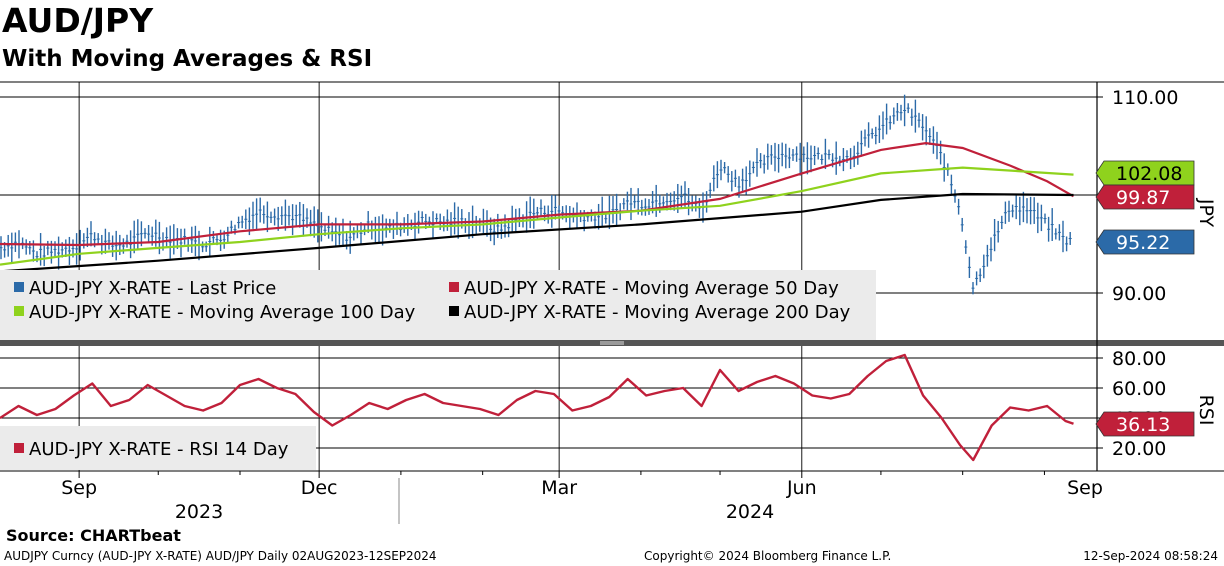 Image resolution: width=1224 pixels, height=566 pixels. Describe the element at coordinates (1139, 449) in the screenshot. I see `y-tick-label: 20.00` at that location.